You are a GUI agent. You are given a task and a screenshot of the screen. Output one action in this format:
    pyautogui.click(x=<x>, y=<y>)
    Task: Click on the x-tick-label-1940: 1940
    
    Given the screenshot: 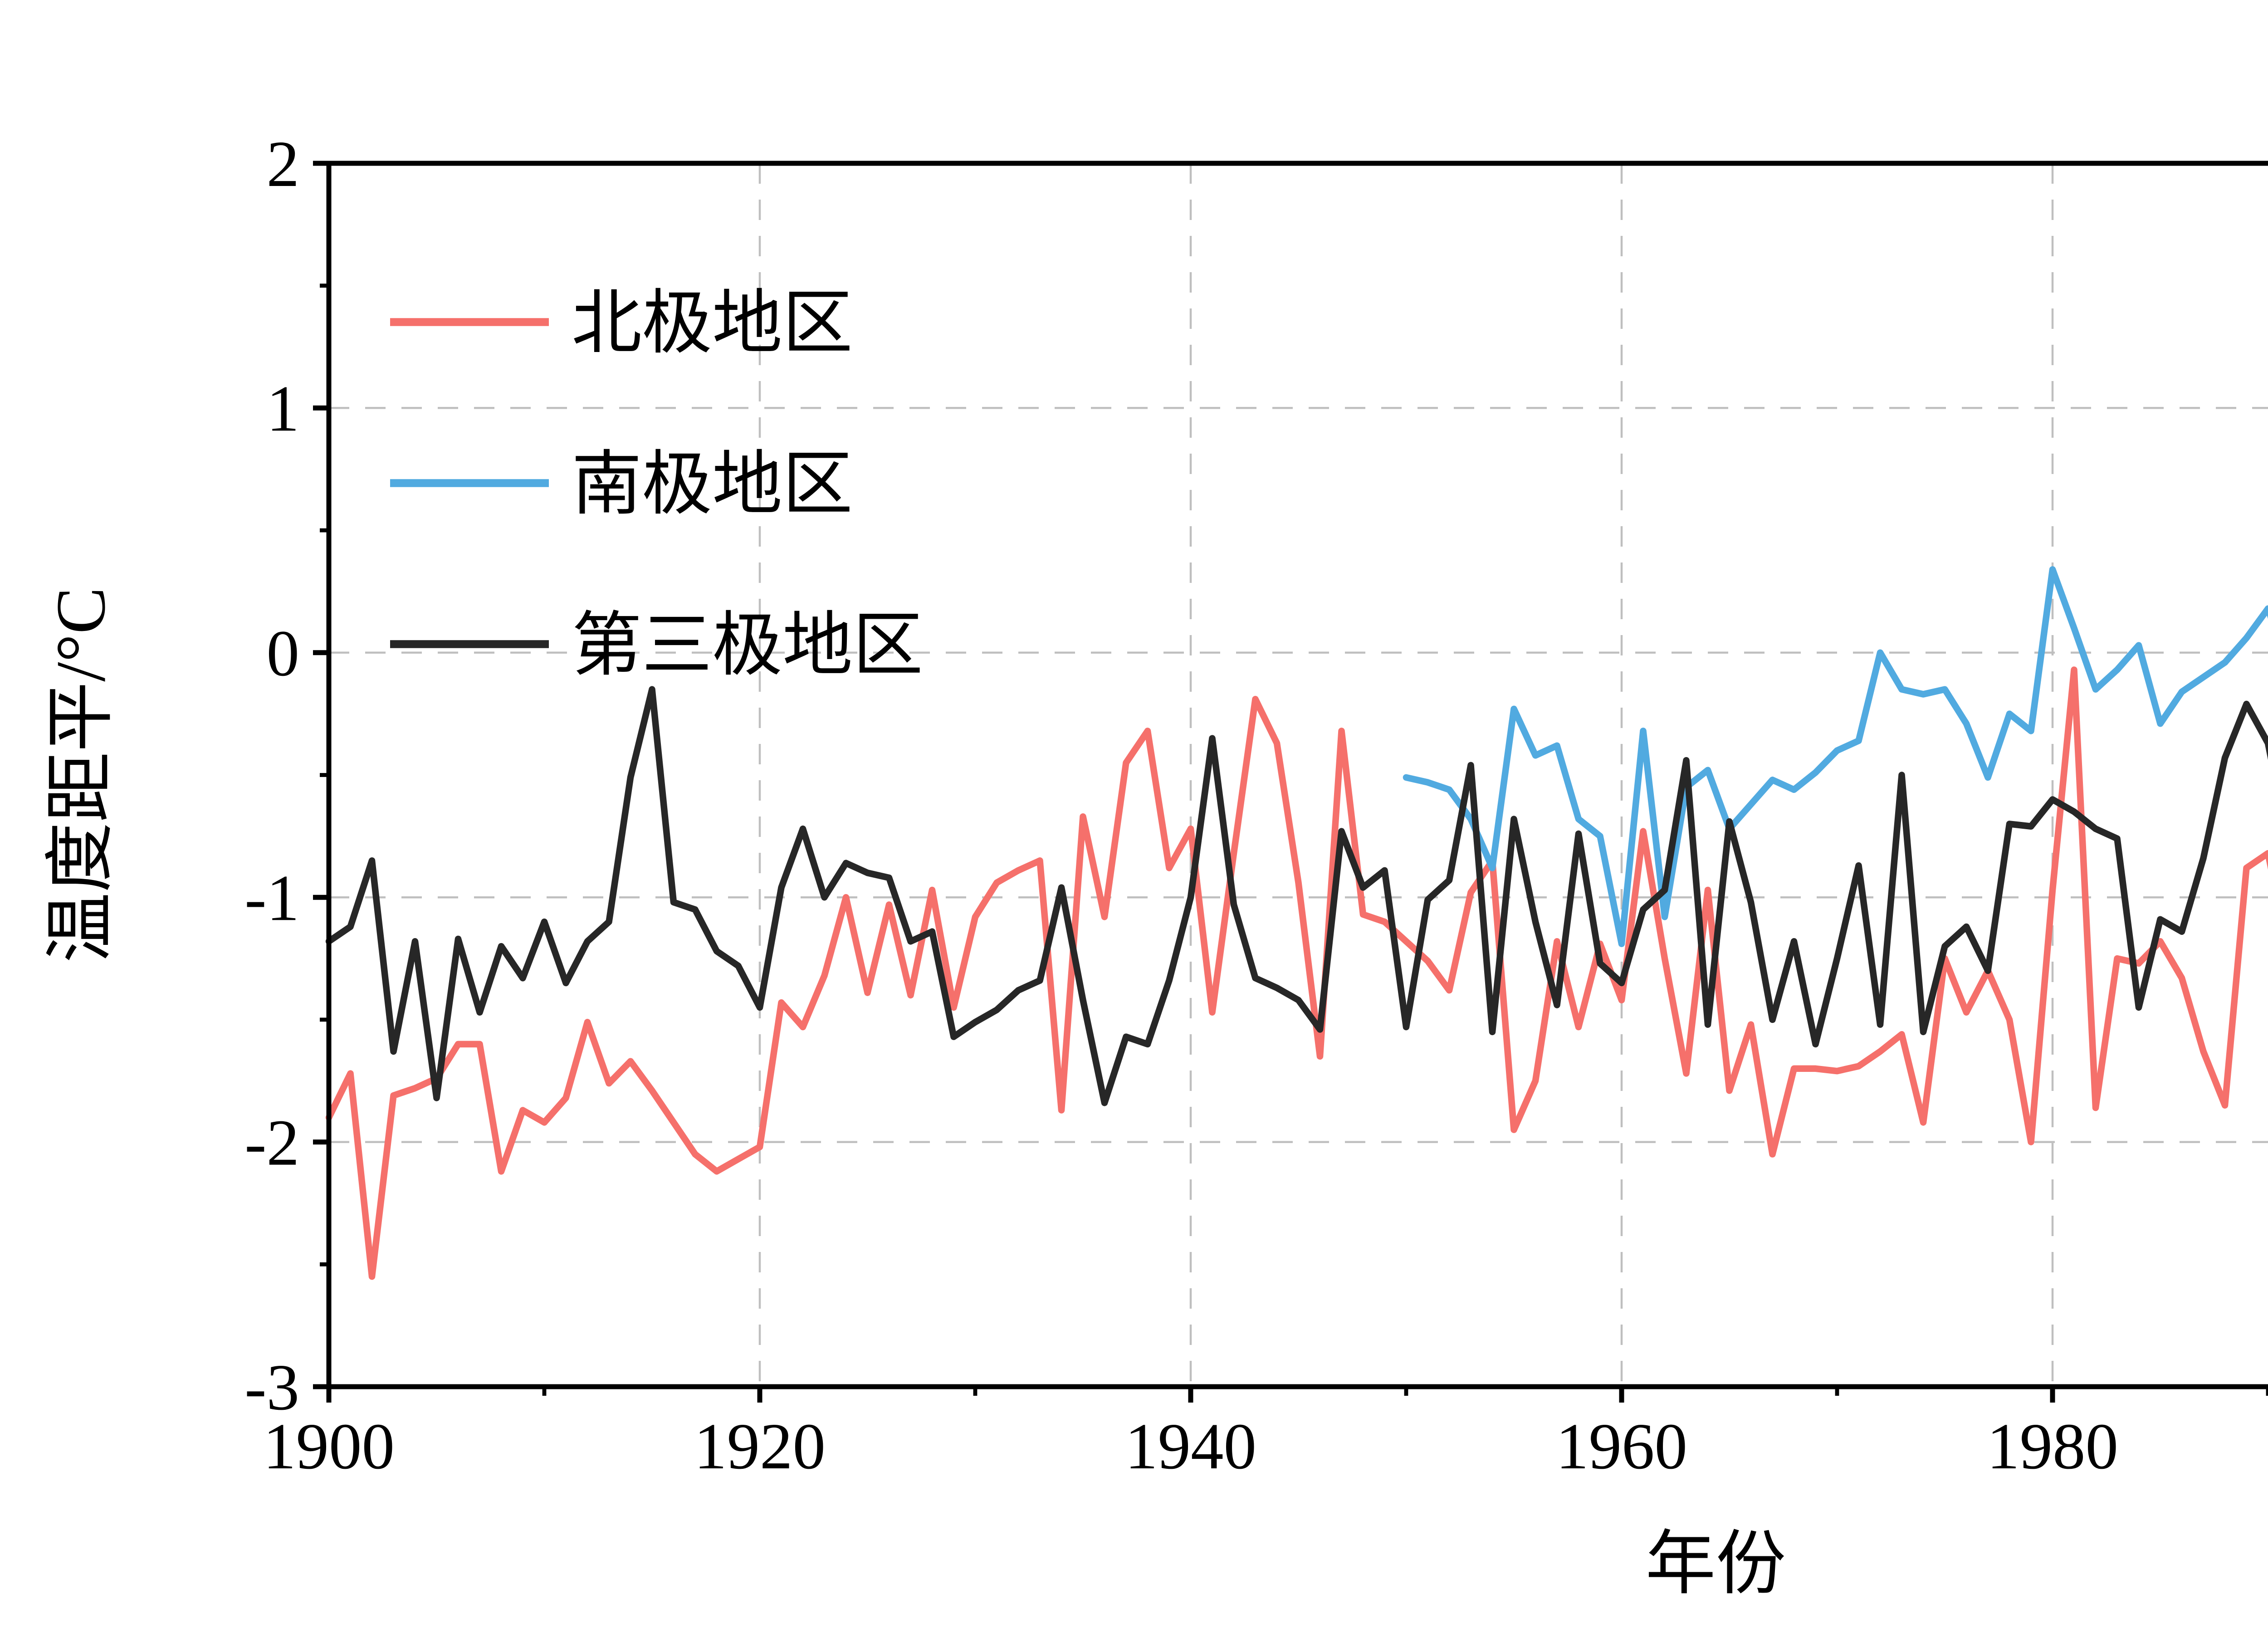 What is the action you would take?
    pyautogui.click(x=1190, y=1446)
    